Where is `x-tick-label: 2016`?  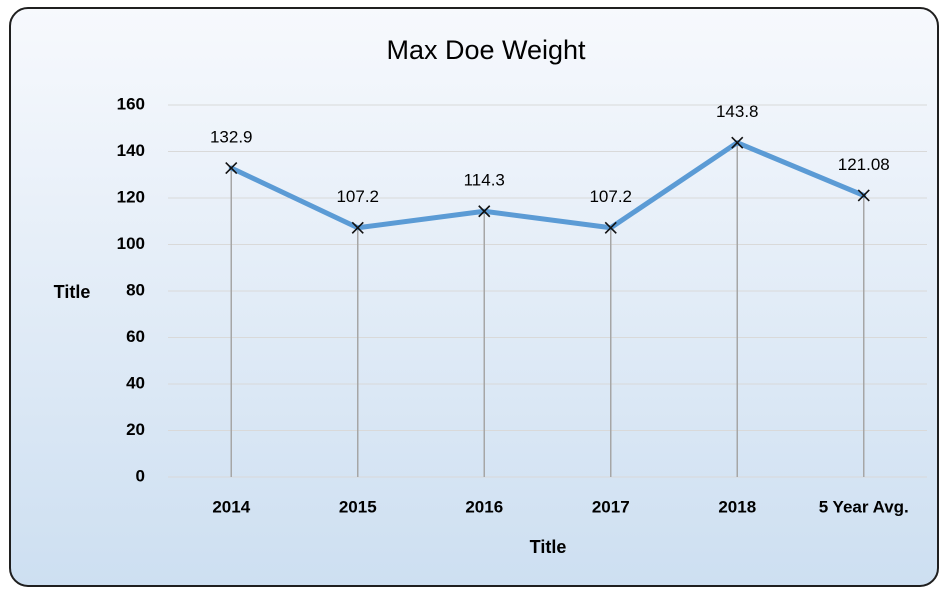
x-tick-label: 2016 is located at coordinates (484, 506).